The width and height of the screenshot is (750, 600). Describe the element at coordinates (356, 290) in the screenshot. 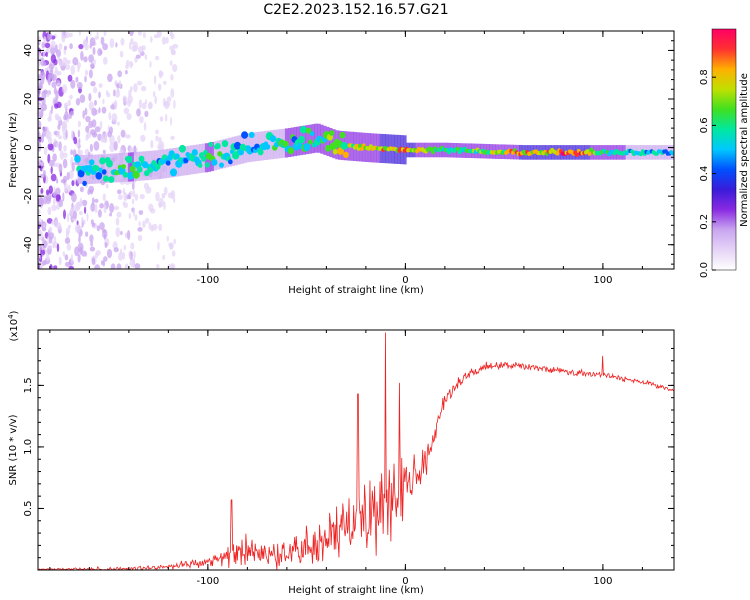

I see `spectrogram-x-axis-label: Height of straight line (km)` at that location.